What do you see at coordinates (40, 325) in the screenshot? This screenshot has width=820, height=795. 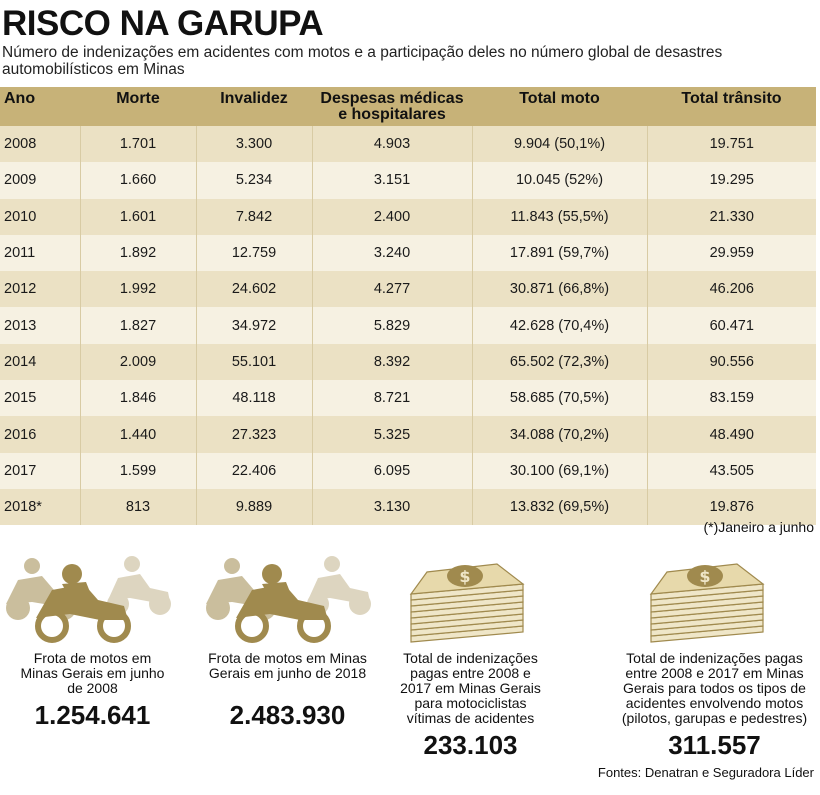 I see `table-cell: 2013` at bounding box center [40, 325].